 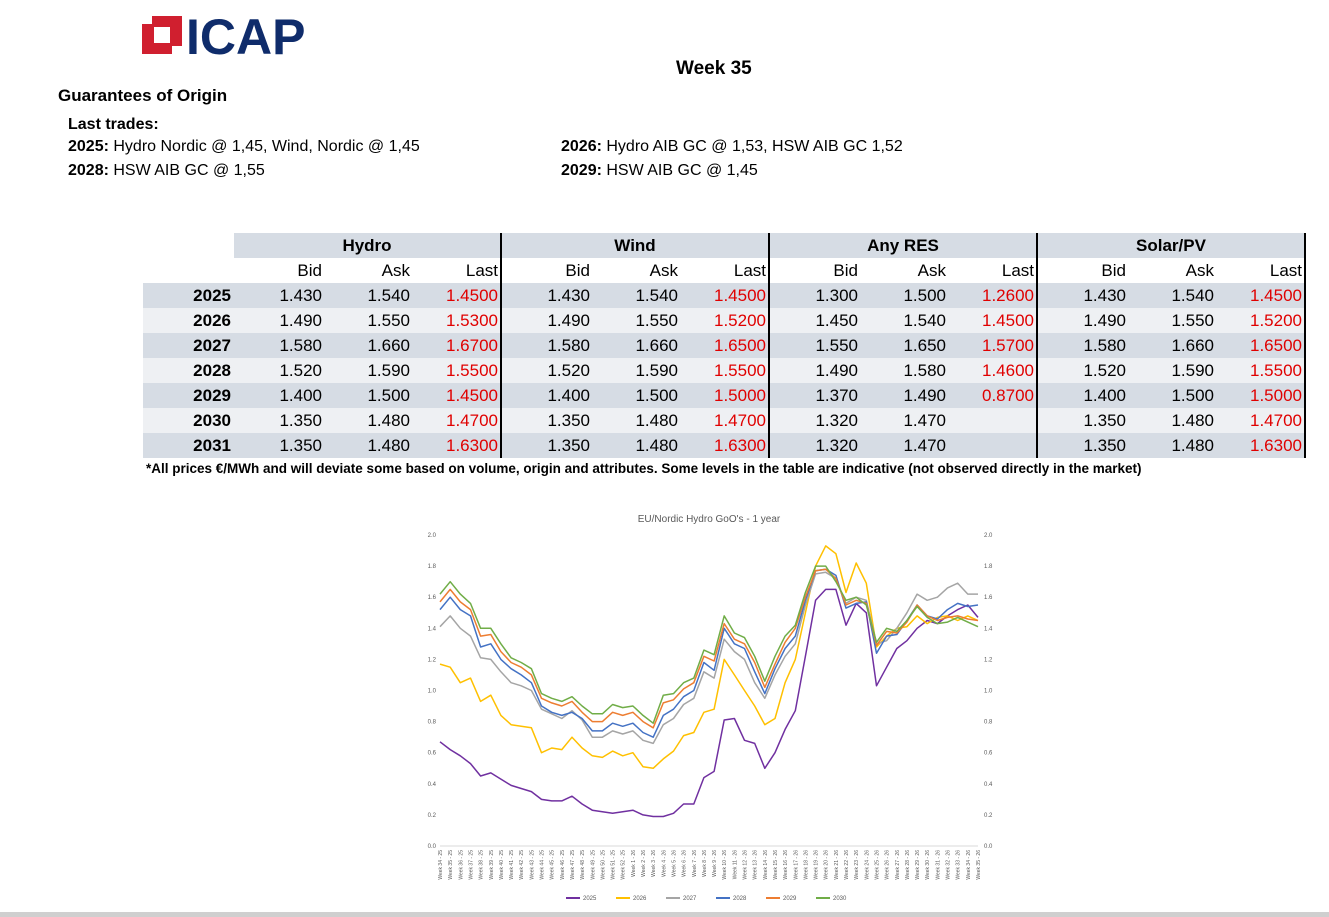 I want to click on x-tick-label: Week 28 - 26, so click(x=908, y=865).